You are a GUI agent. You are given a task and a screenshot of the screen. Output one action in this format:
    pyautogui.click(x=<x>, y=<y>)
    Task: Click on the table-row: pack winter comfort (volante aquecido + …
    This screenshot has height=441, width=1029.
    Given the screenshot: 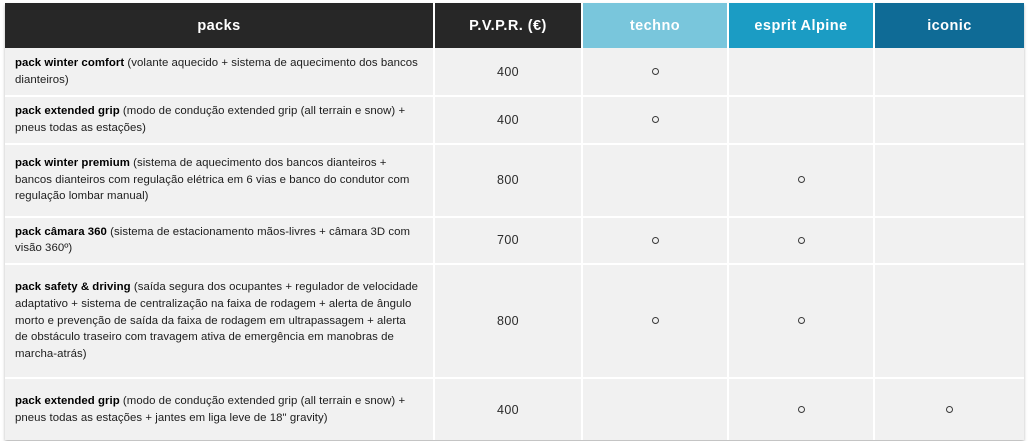 What is the action you would take?
    pyautogui.click(x=514, y=72)
    